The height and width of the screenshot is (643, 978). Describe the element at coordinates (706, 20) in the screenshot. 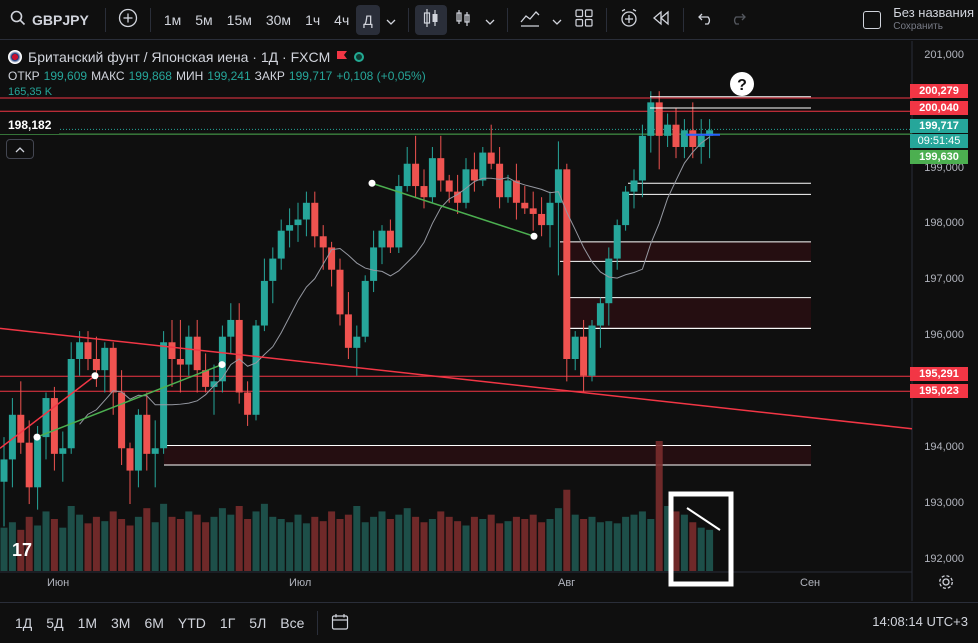

I see `undo-button` at that location.